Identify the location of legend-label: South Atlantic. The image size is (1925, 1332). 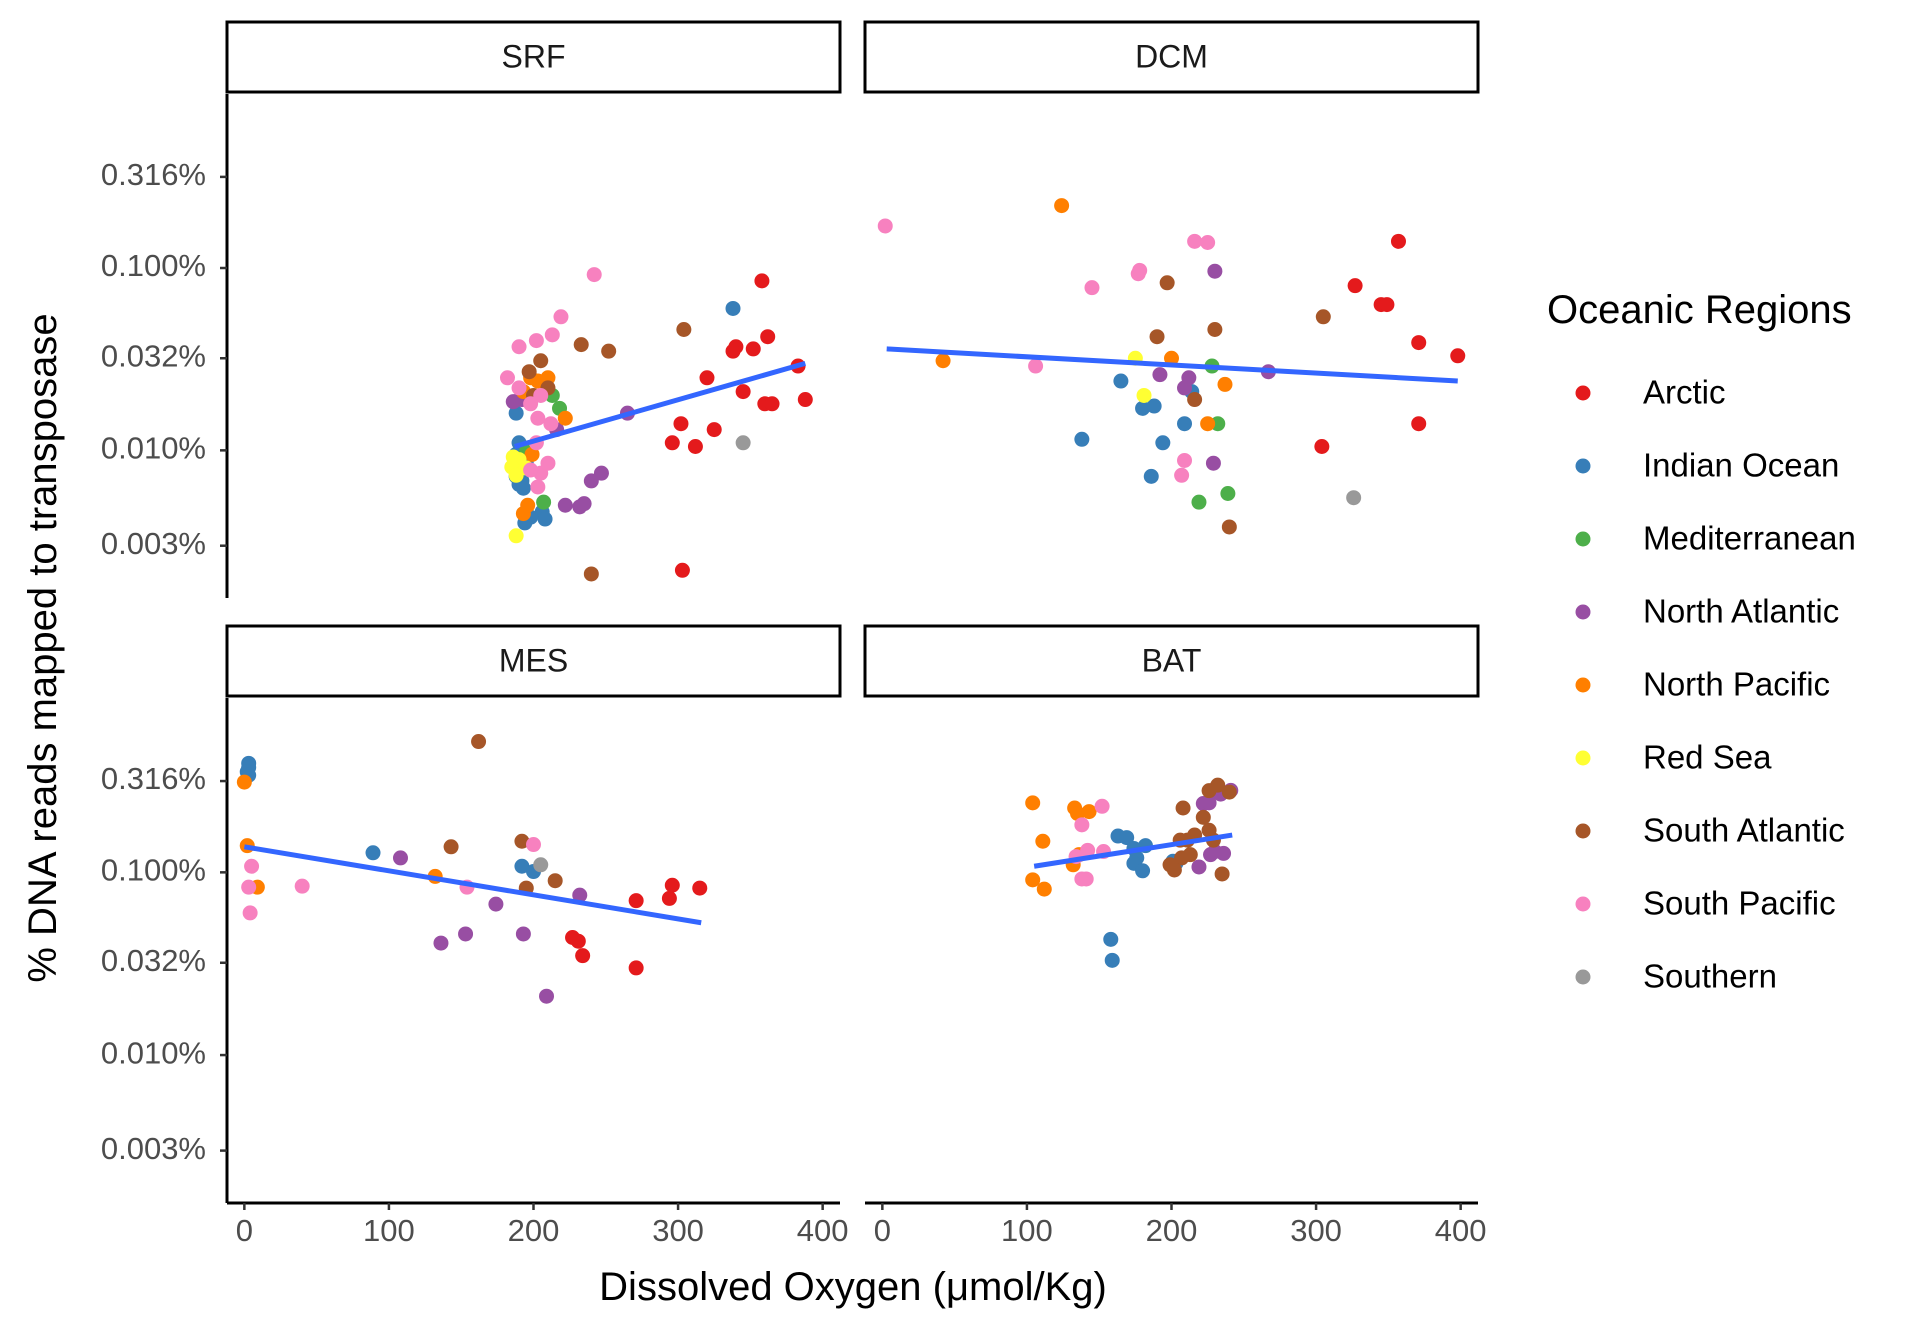
(1744, 830).